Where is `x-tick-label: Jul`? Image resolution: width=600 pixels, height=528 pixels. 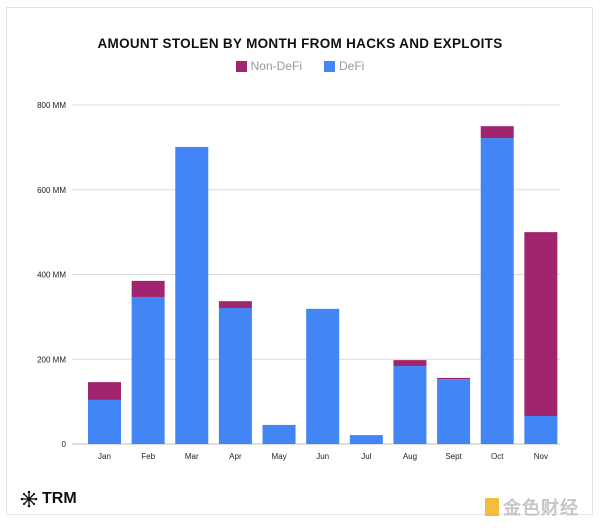
x-tick-label: Jul is located at coordinates (366, 456).